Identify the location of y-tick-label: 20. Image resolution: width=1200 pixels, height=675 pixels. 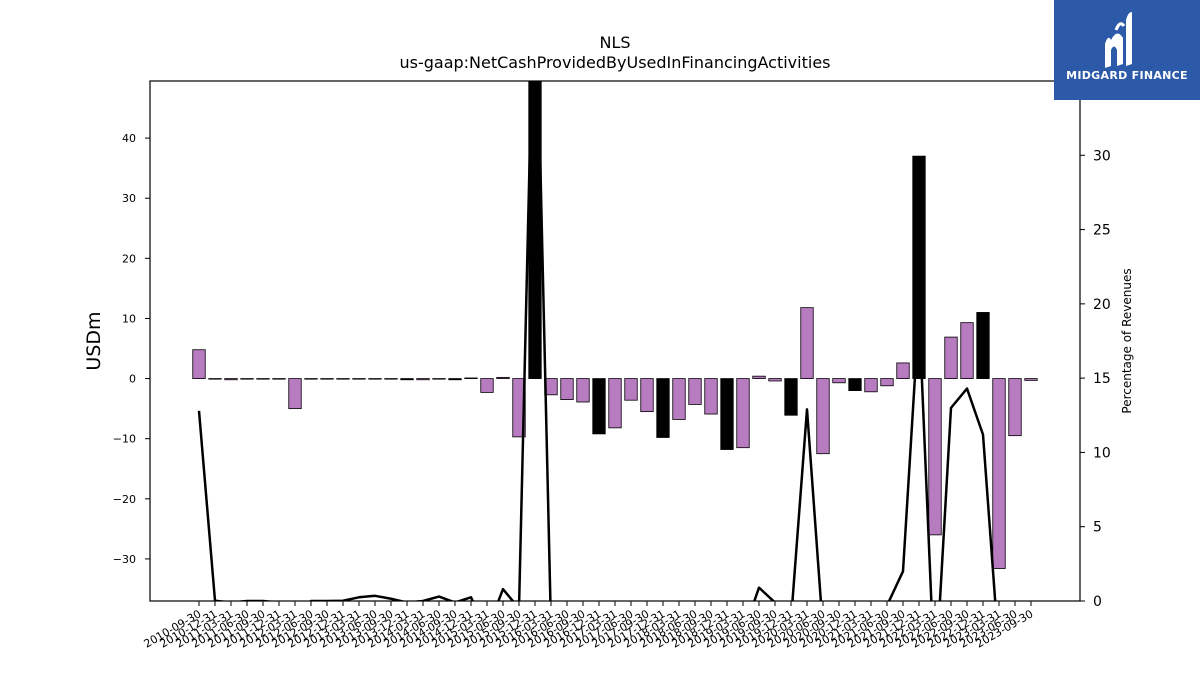
(129, 258).